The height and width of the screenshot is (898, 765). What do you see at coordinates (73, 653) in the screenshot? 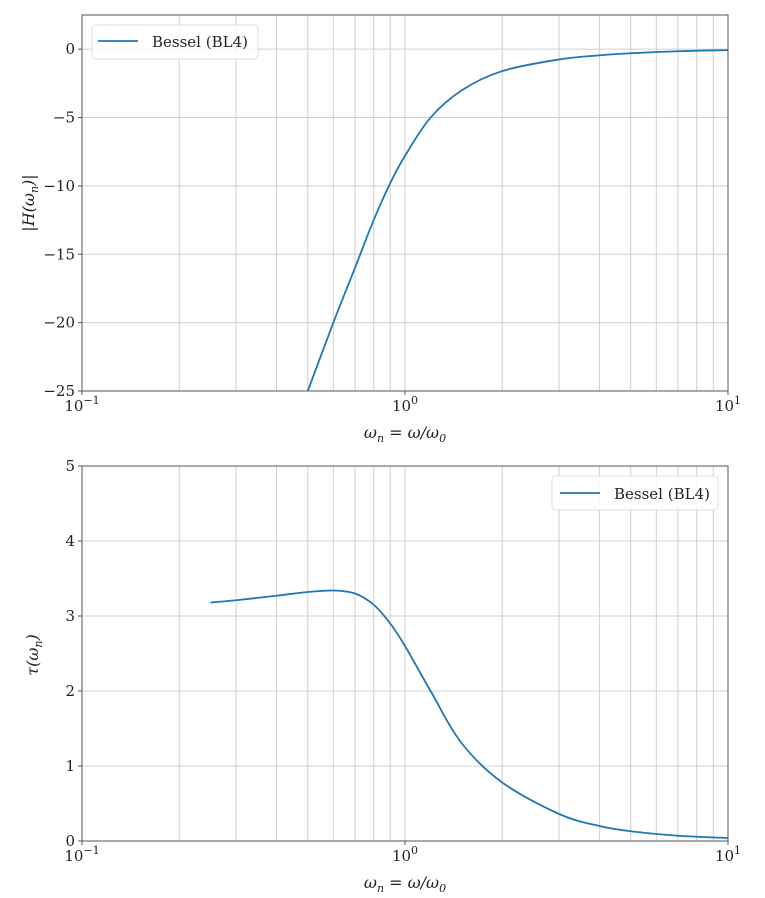
I see `y-tick-labels: 0 1 2 3 4 5` at bounding box center [73, 653].